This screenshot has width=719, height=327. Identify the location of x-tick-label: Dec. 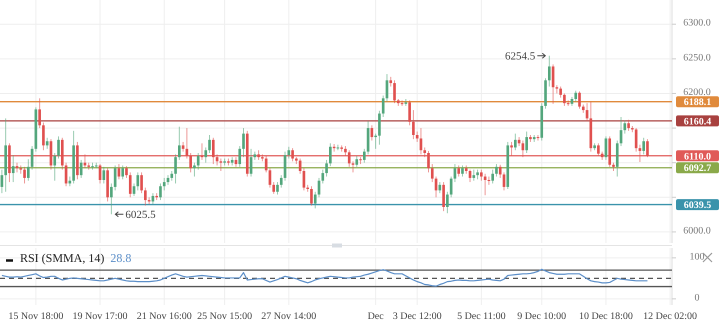
(376, 316).